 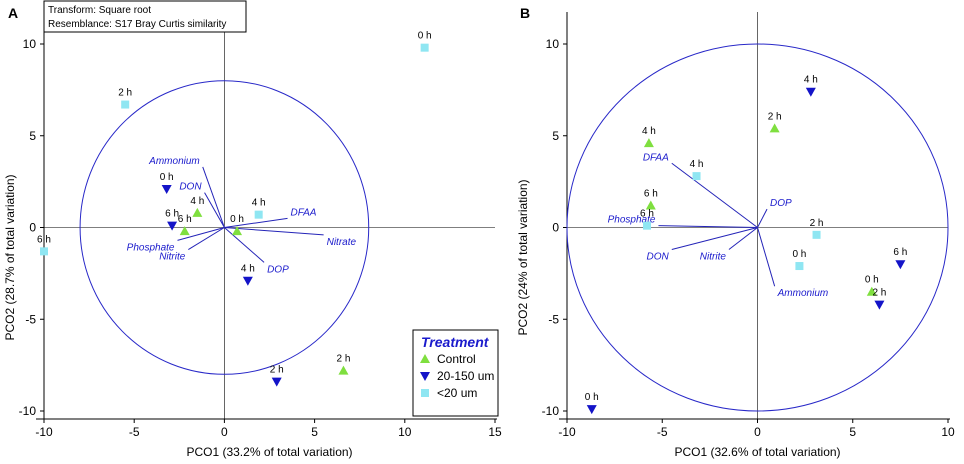 I want to click on legend-item: Control, so click(x=456, y=359).